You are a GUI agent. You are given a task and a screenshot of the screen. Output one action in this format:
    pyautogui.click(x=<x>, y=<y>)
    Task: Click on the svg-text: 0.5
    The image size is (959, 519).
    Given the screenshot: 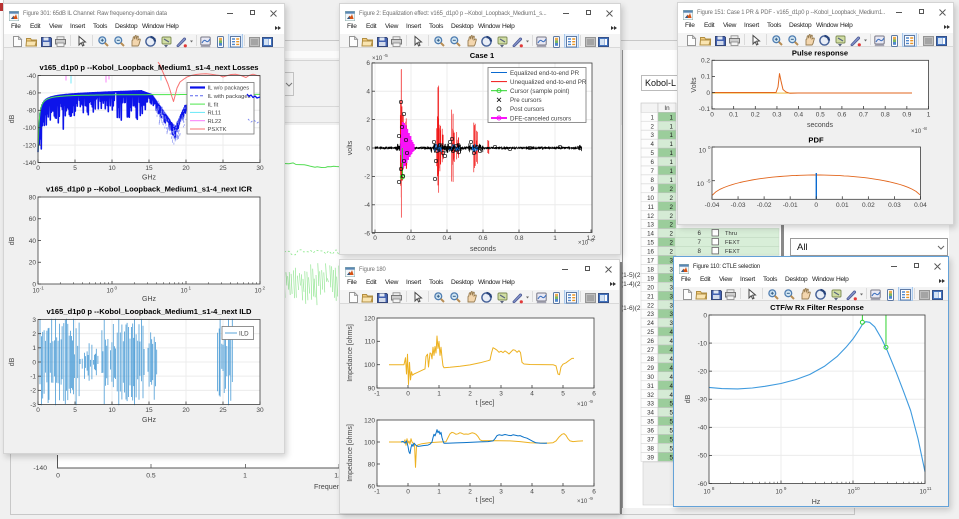 What is the action you would take?
    pyautogui.click(x=820, y=115)
    